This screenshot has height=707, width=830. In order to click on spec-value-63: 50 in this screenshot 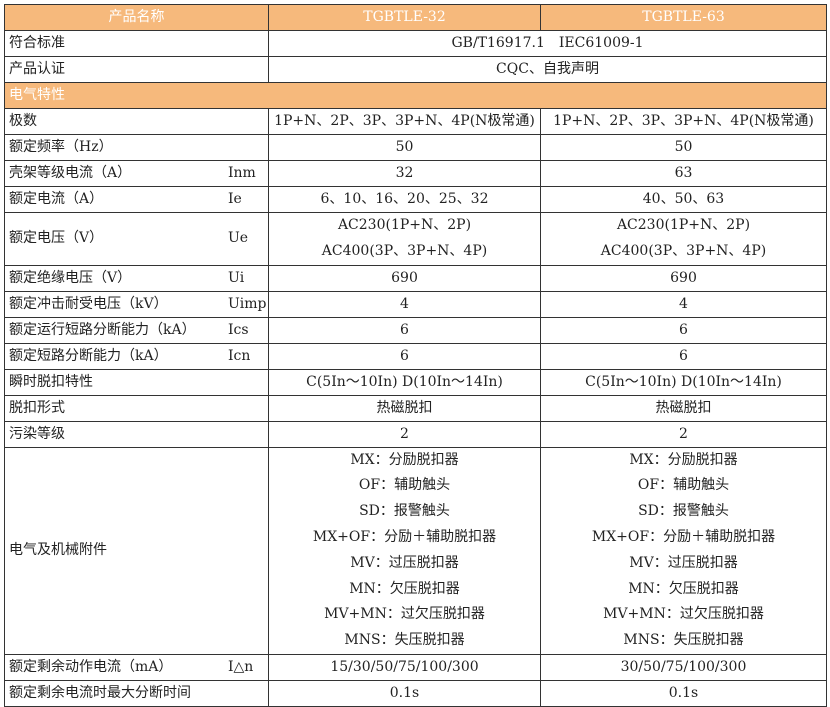, I will do `click(683, 147)`.